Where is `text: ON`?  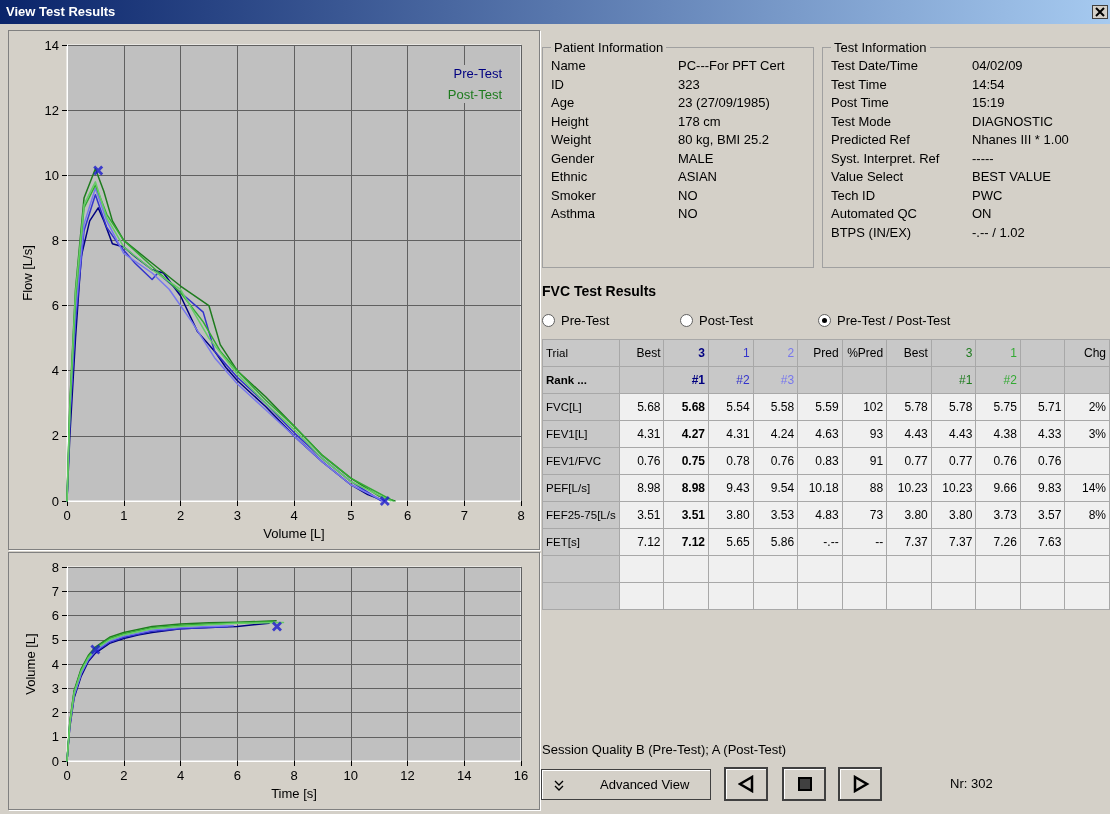
text: ON is located at coordinates (982, 214).